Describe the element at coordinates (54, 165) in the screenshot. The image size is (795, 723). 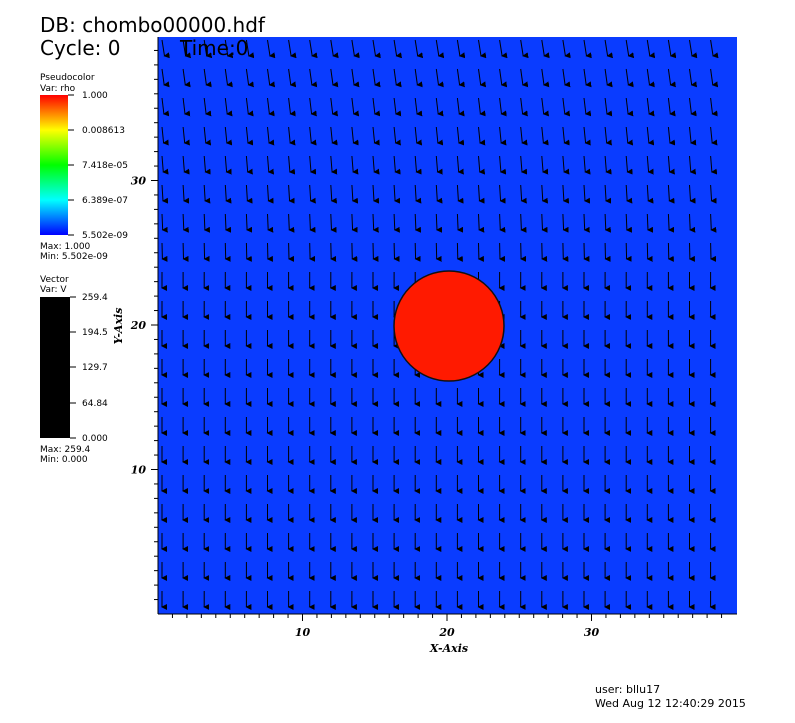
I see `pc-colorbar` at that location.